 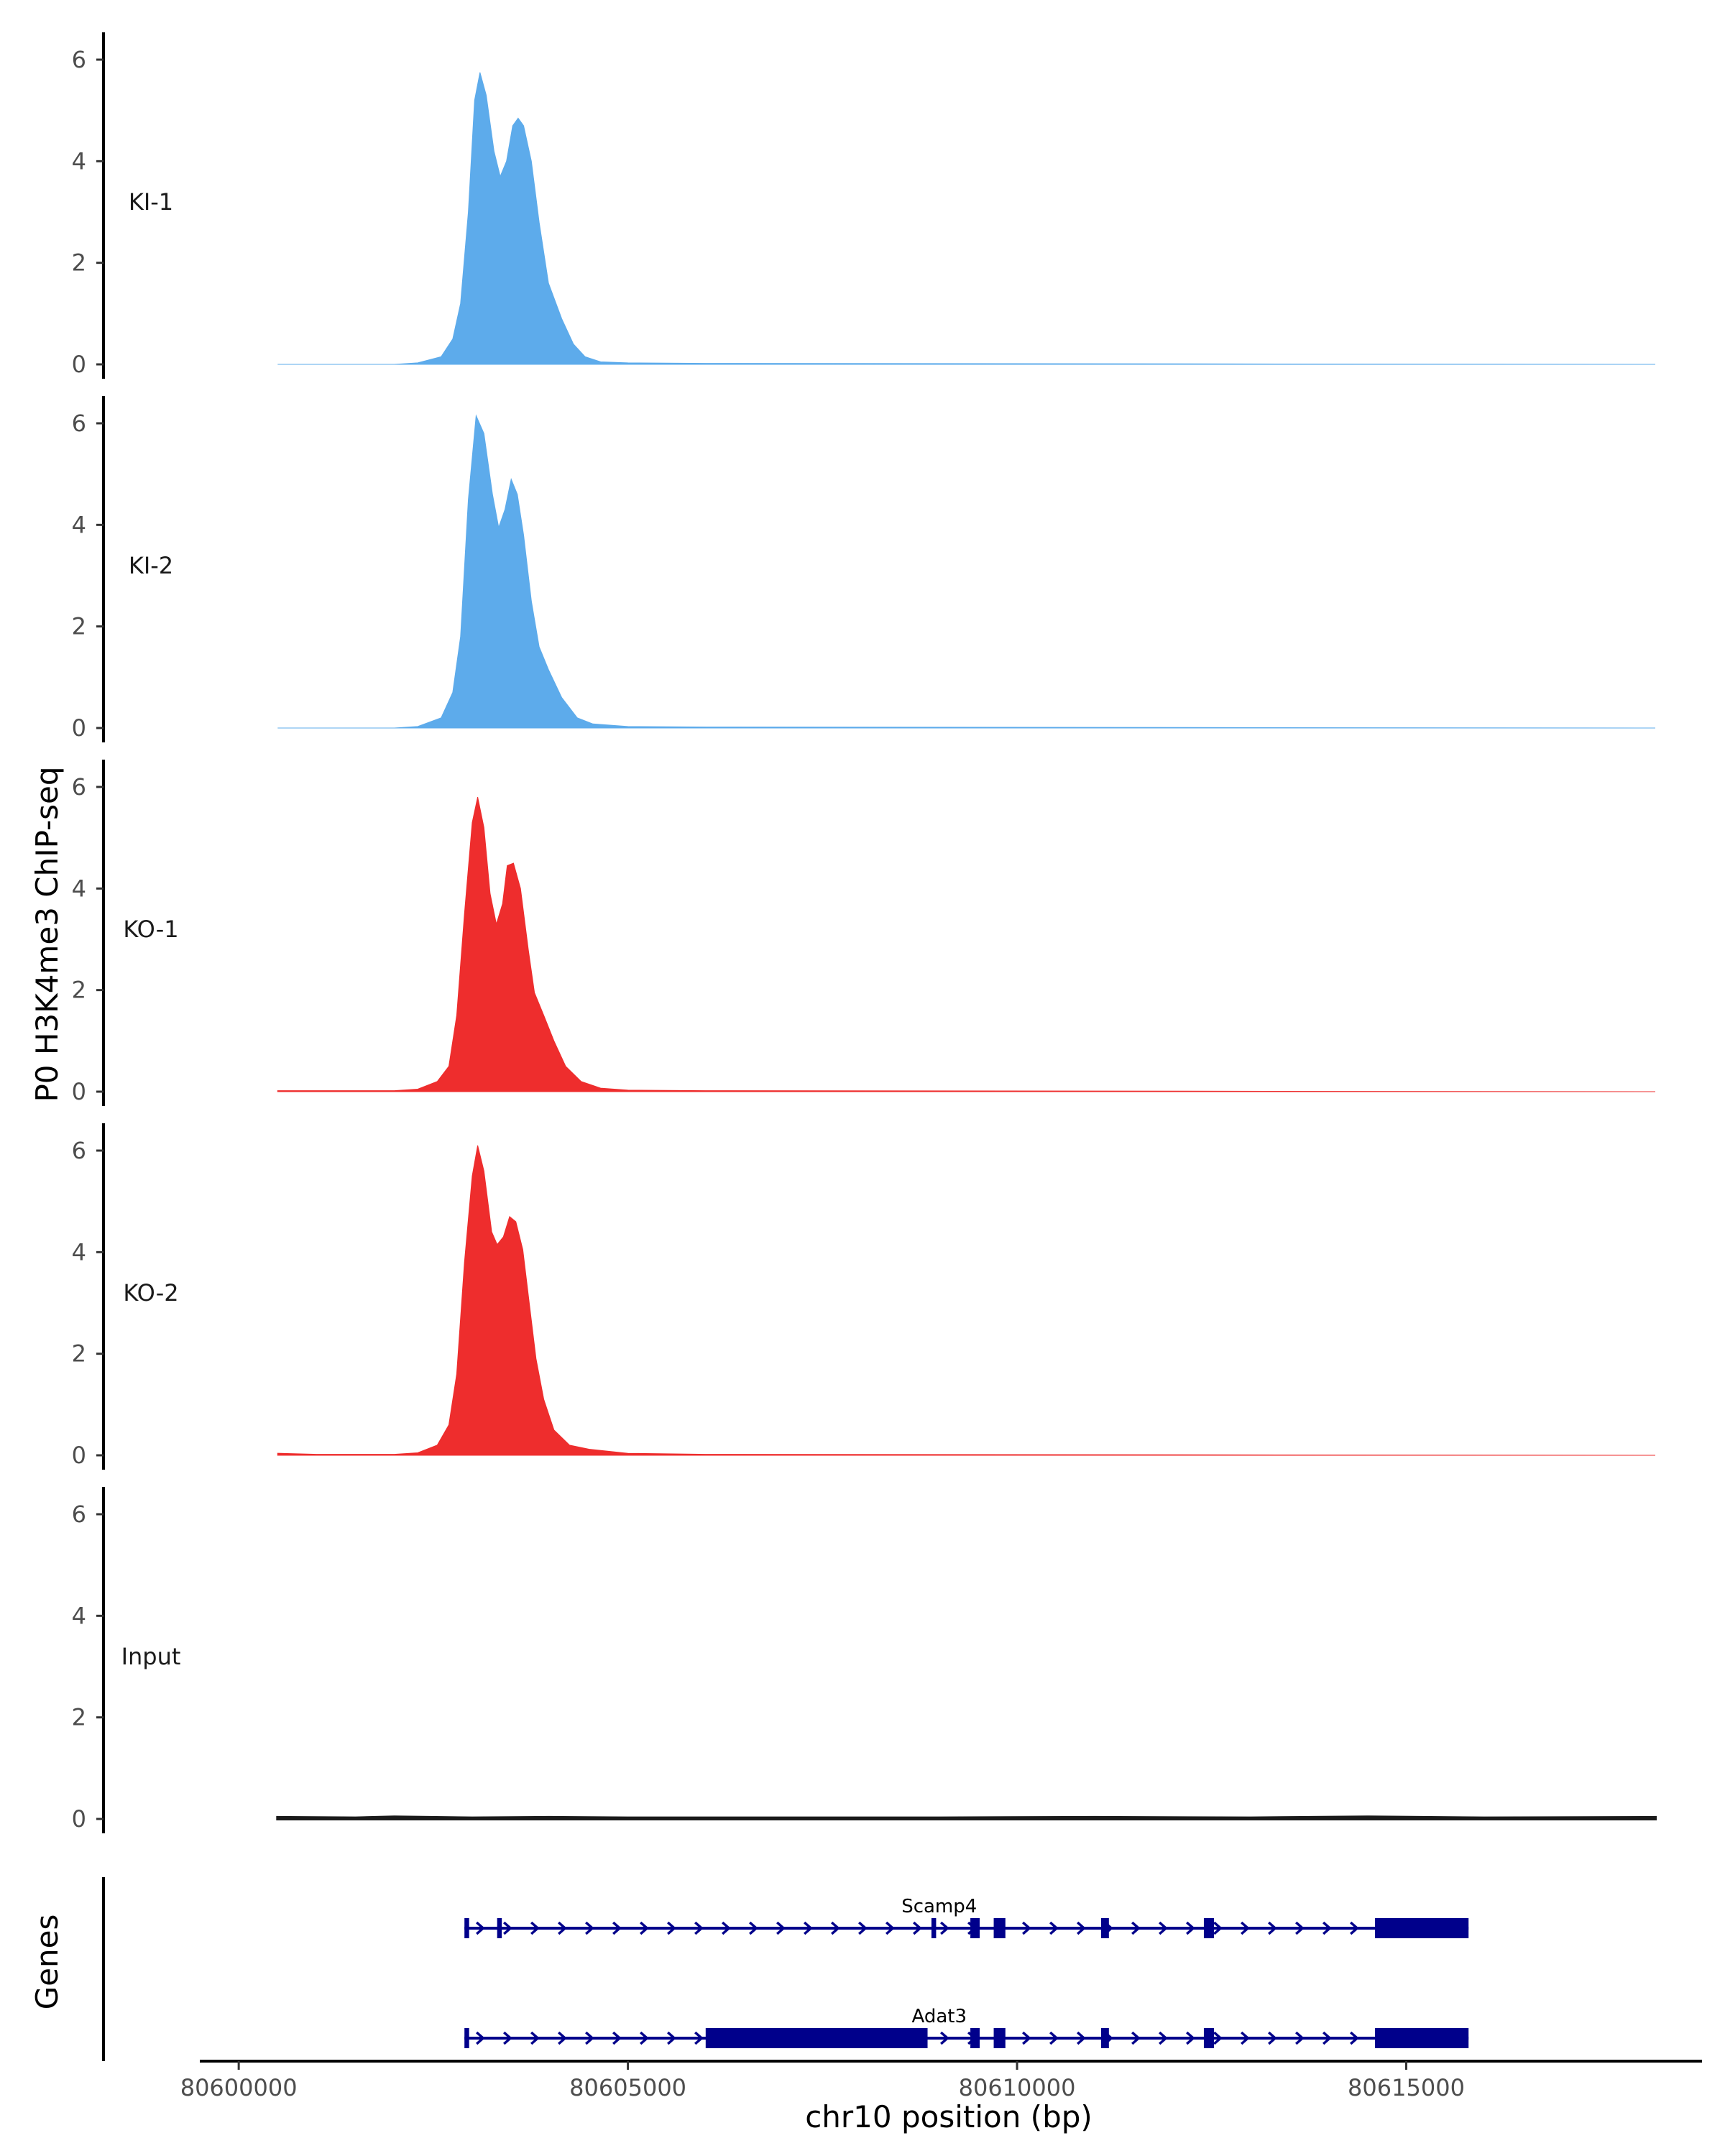 What do you see at coordinates (941, 2080) in the screenshot?
I see `x-axis: 80600000 80605000 80610000 80615000` at bounding box center [941, 2080].